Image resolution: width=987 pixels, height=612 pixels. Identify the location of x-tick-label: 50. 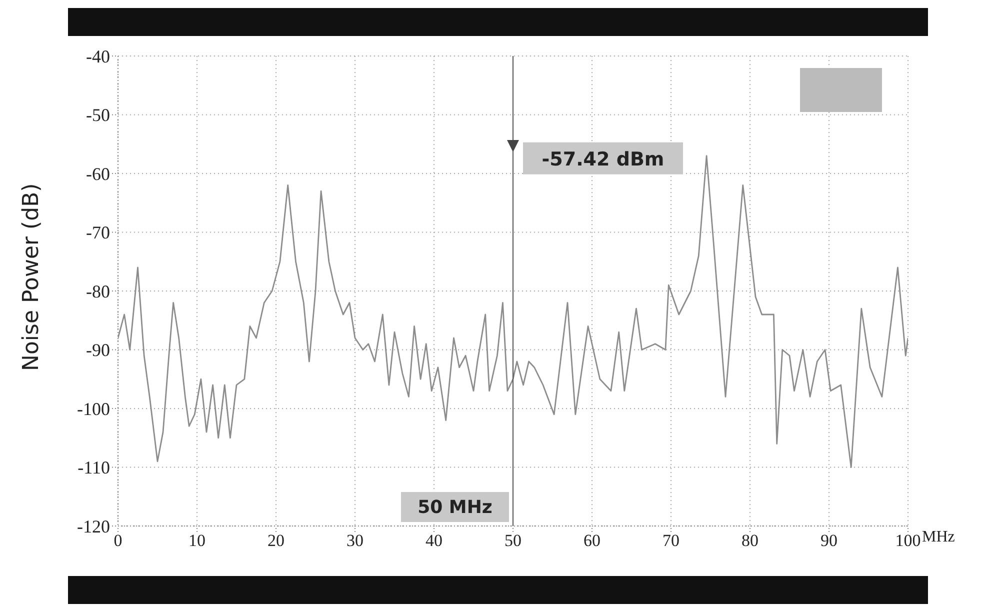
(513, 540).